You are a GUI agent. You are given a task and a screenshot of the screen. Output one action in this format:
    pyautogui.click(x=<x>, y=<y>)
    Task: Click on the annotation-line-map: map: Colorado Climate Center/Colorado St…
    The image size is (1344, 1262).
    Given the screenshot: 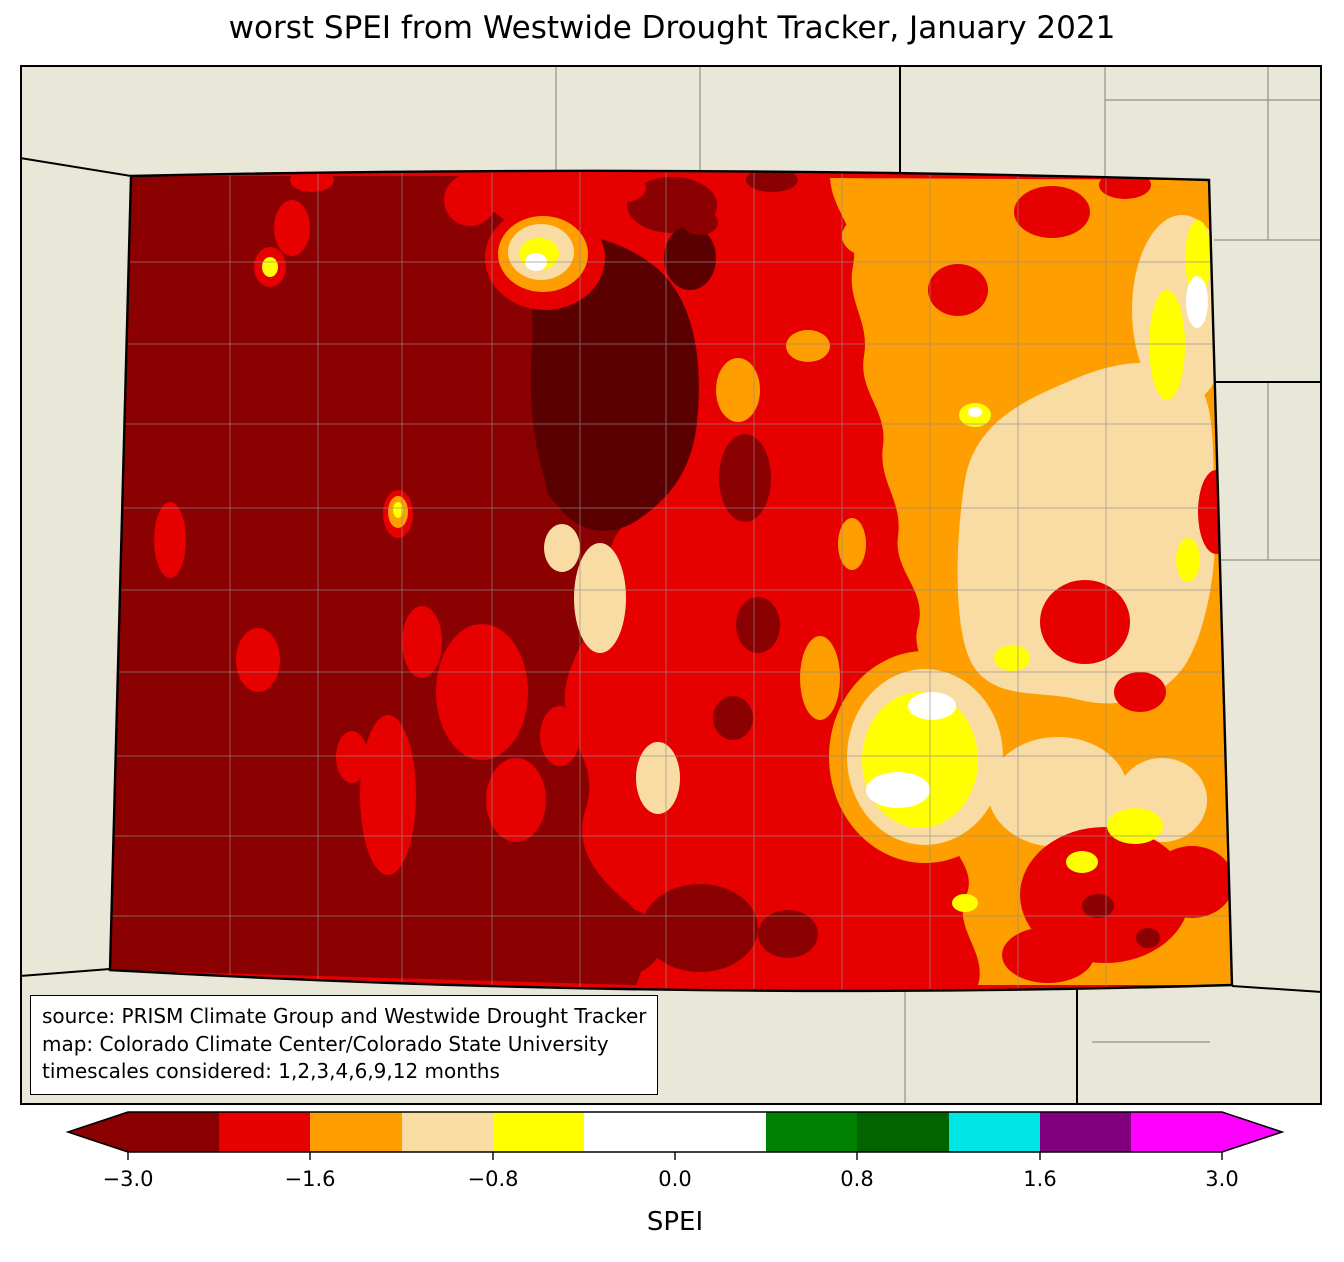 What is the action you would take?
    pyautogui.click(x=325, y=1043)
    